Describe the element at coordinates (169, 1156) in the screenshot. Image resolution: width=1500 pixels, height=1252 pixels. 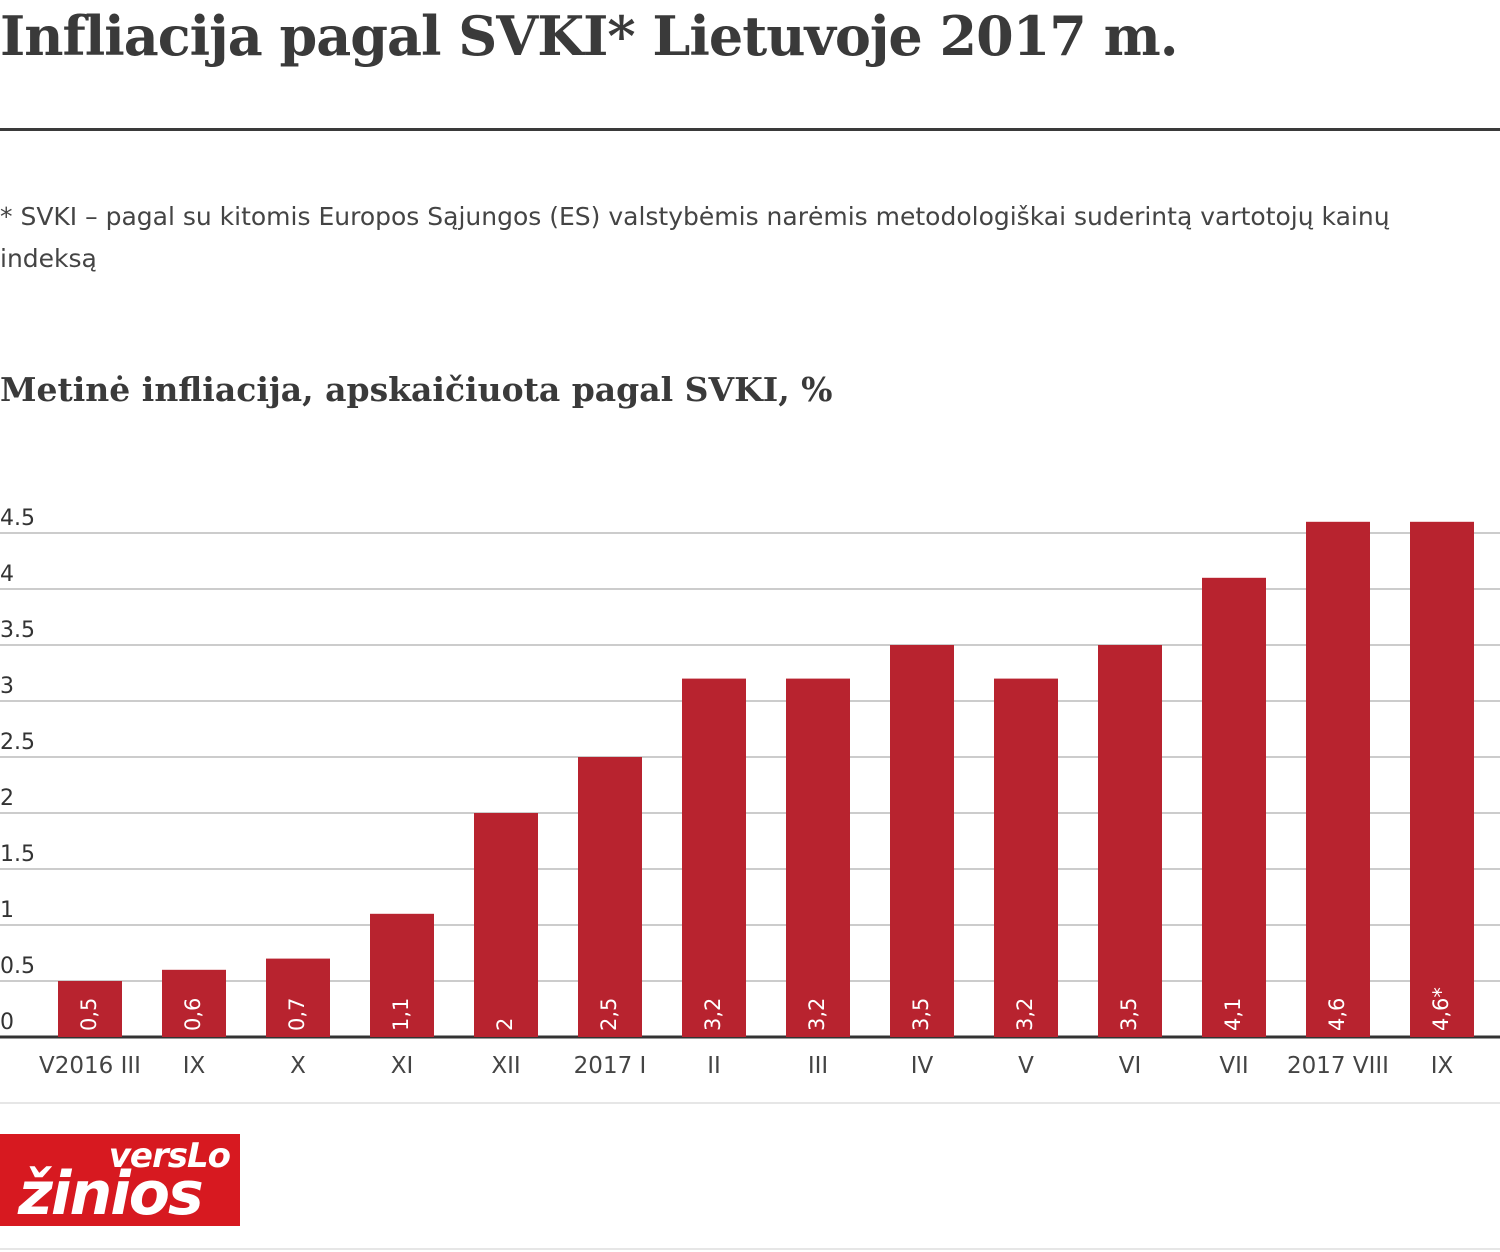
I see `logo-text-top: versLo` at that location.